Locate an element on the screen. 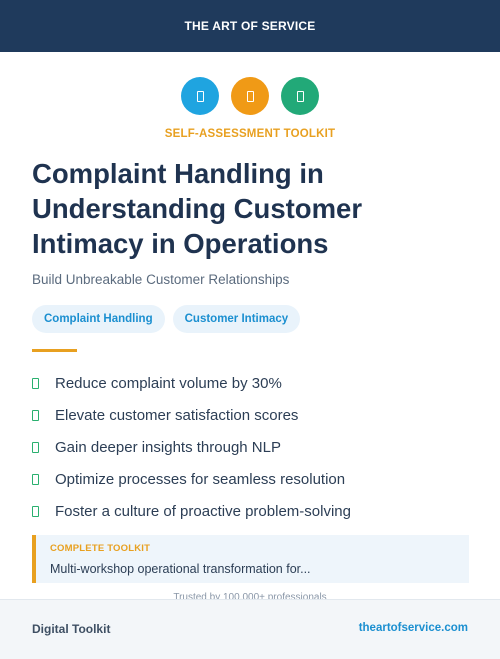 The image size is (500, 659). callout-label: COMPLETE TOOLKIT is located at coordinates (100, 548).